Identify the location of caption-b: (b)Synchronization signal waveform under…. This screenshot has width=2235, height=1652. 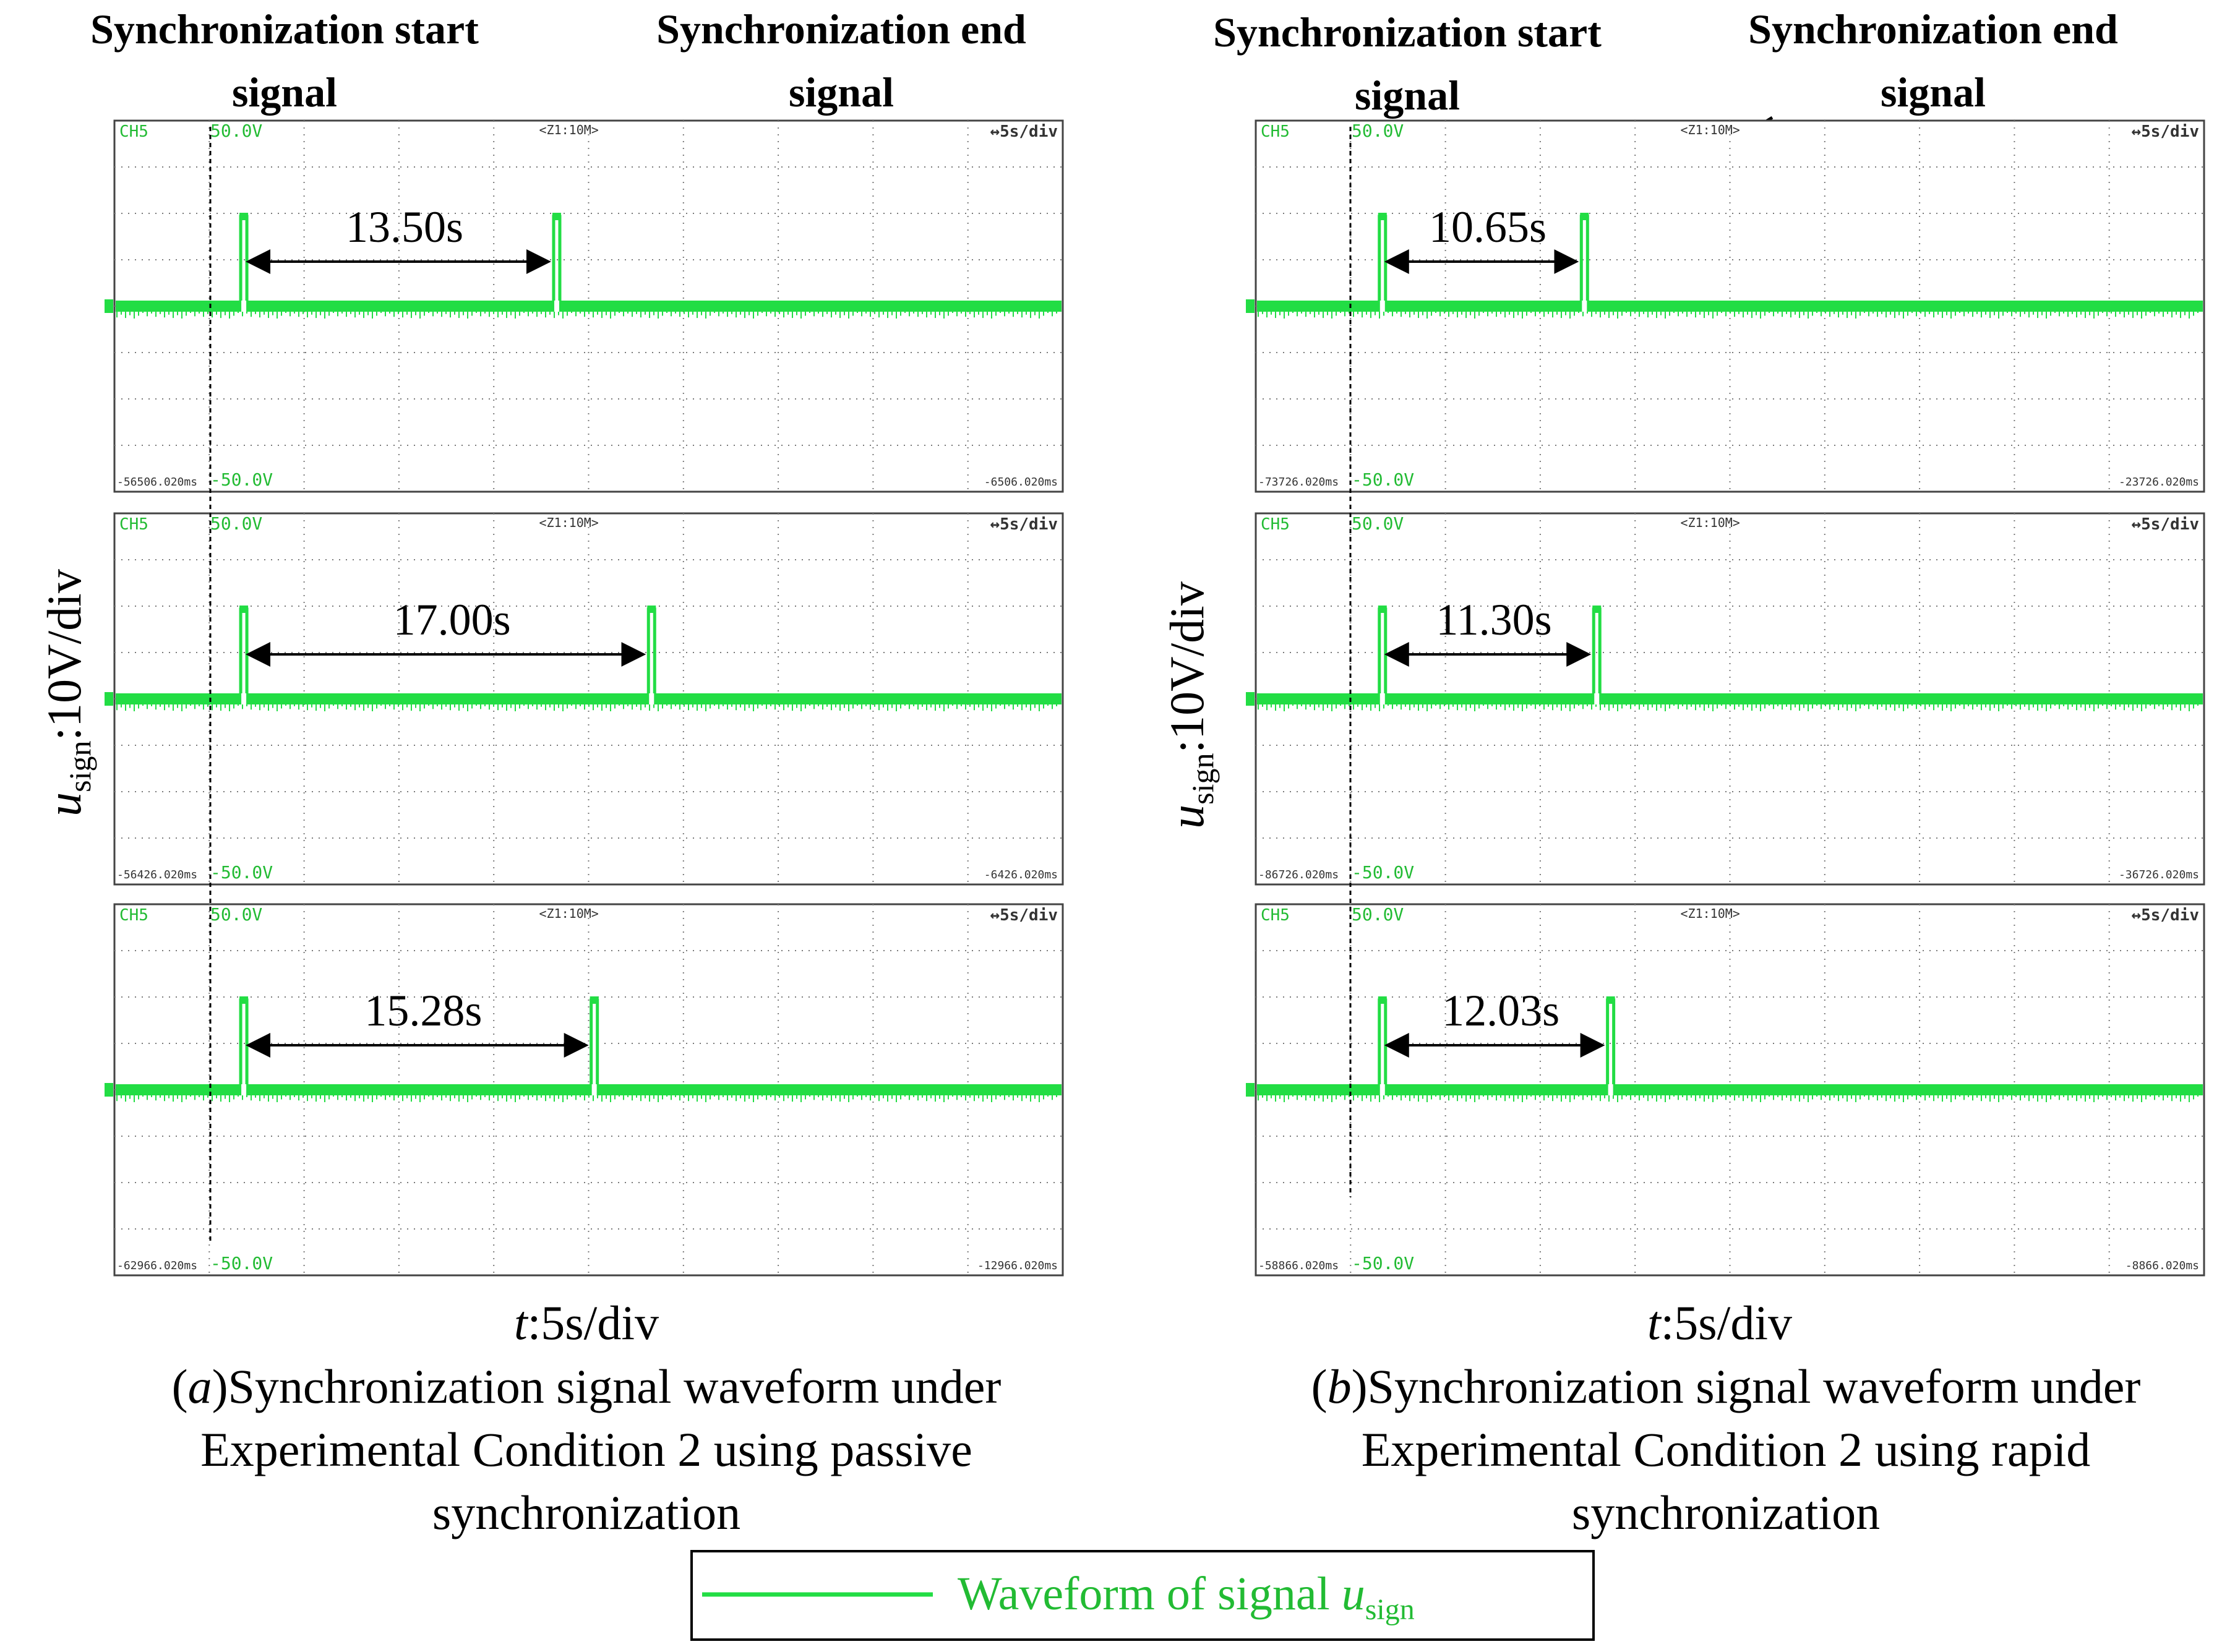
(1726, 1449).